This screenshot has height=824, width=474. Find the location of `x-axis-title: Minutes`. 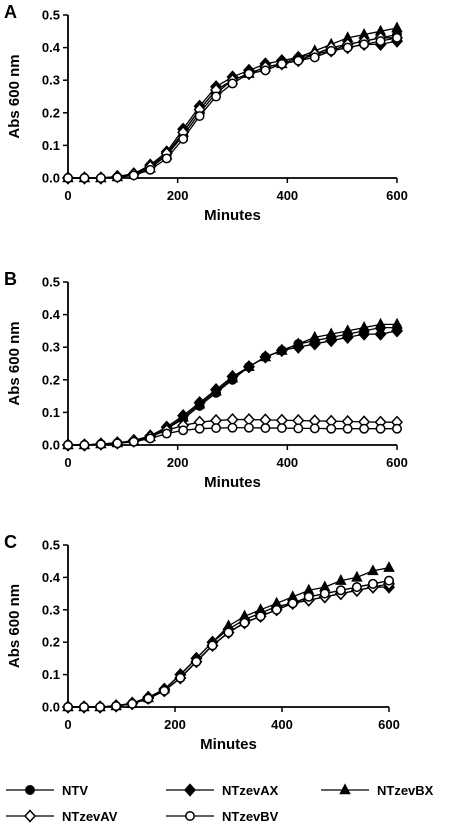

x-axis-title: Minutes is located at coordinates (228, 744).